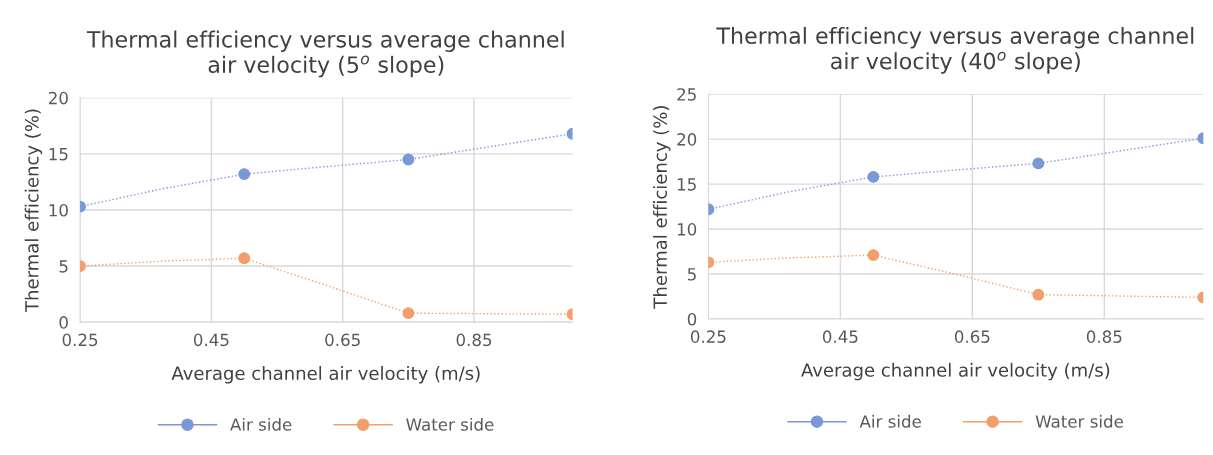 This screenshot has height=455, width=1213. What do you see at coordinates (686, 94) in the screenshot?
I see `y-tick-label: 25` at bounding box center [686, 94].